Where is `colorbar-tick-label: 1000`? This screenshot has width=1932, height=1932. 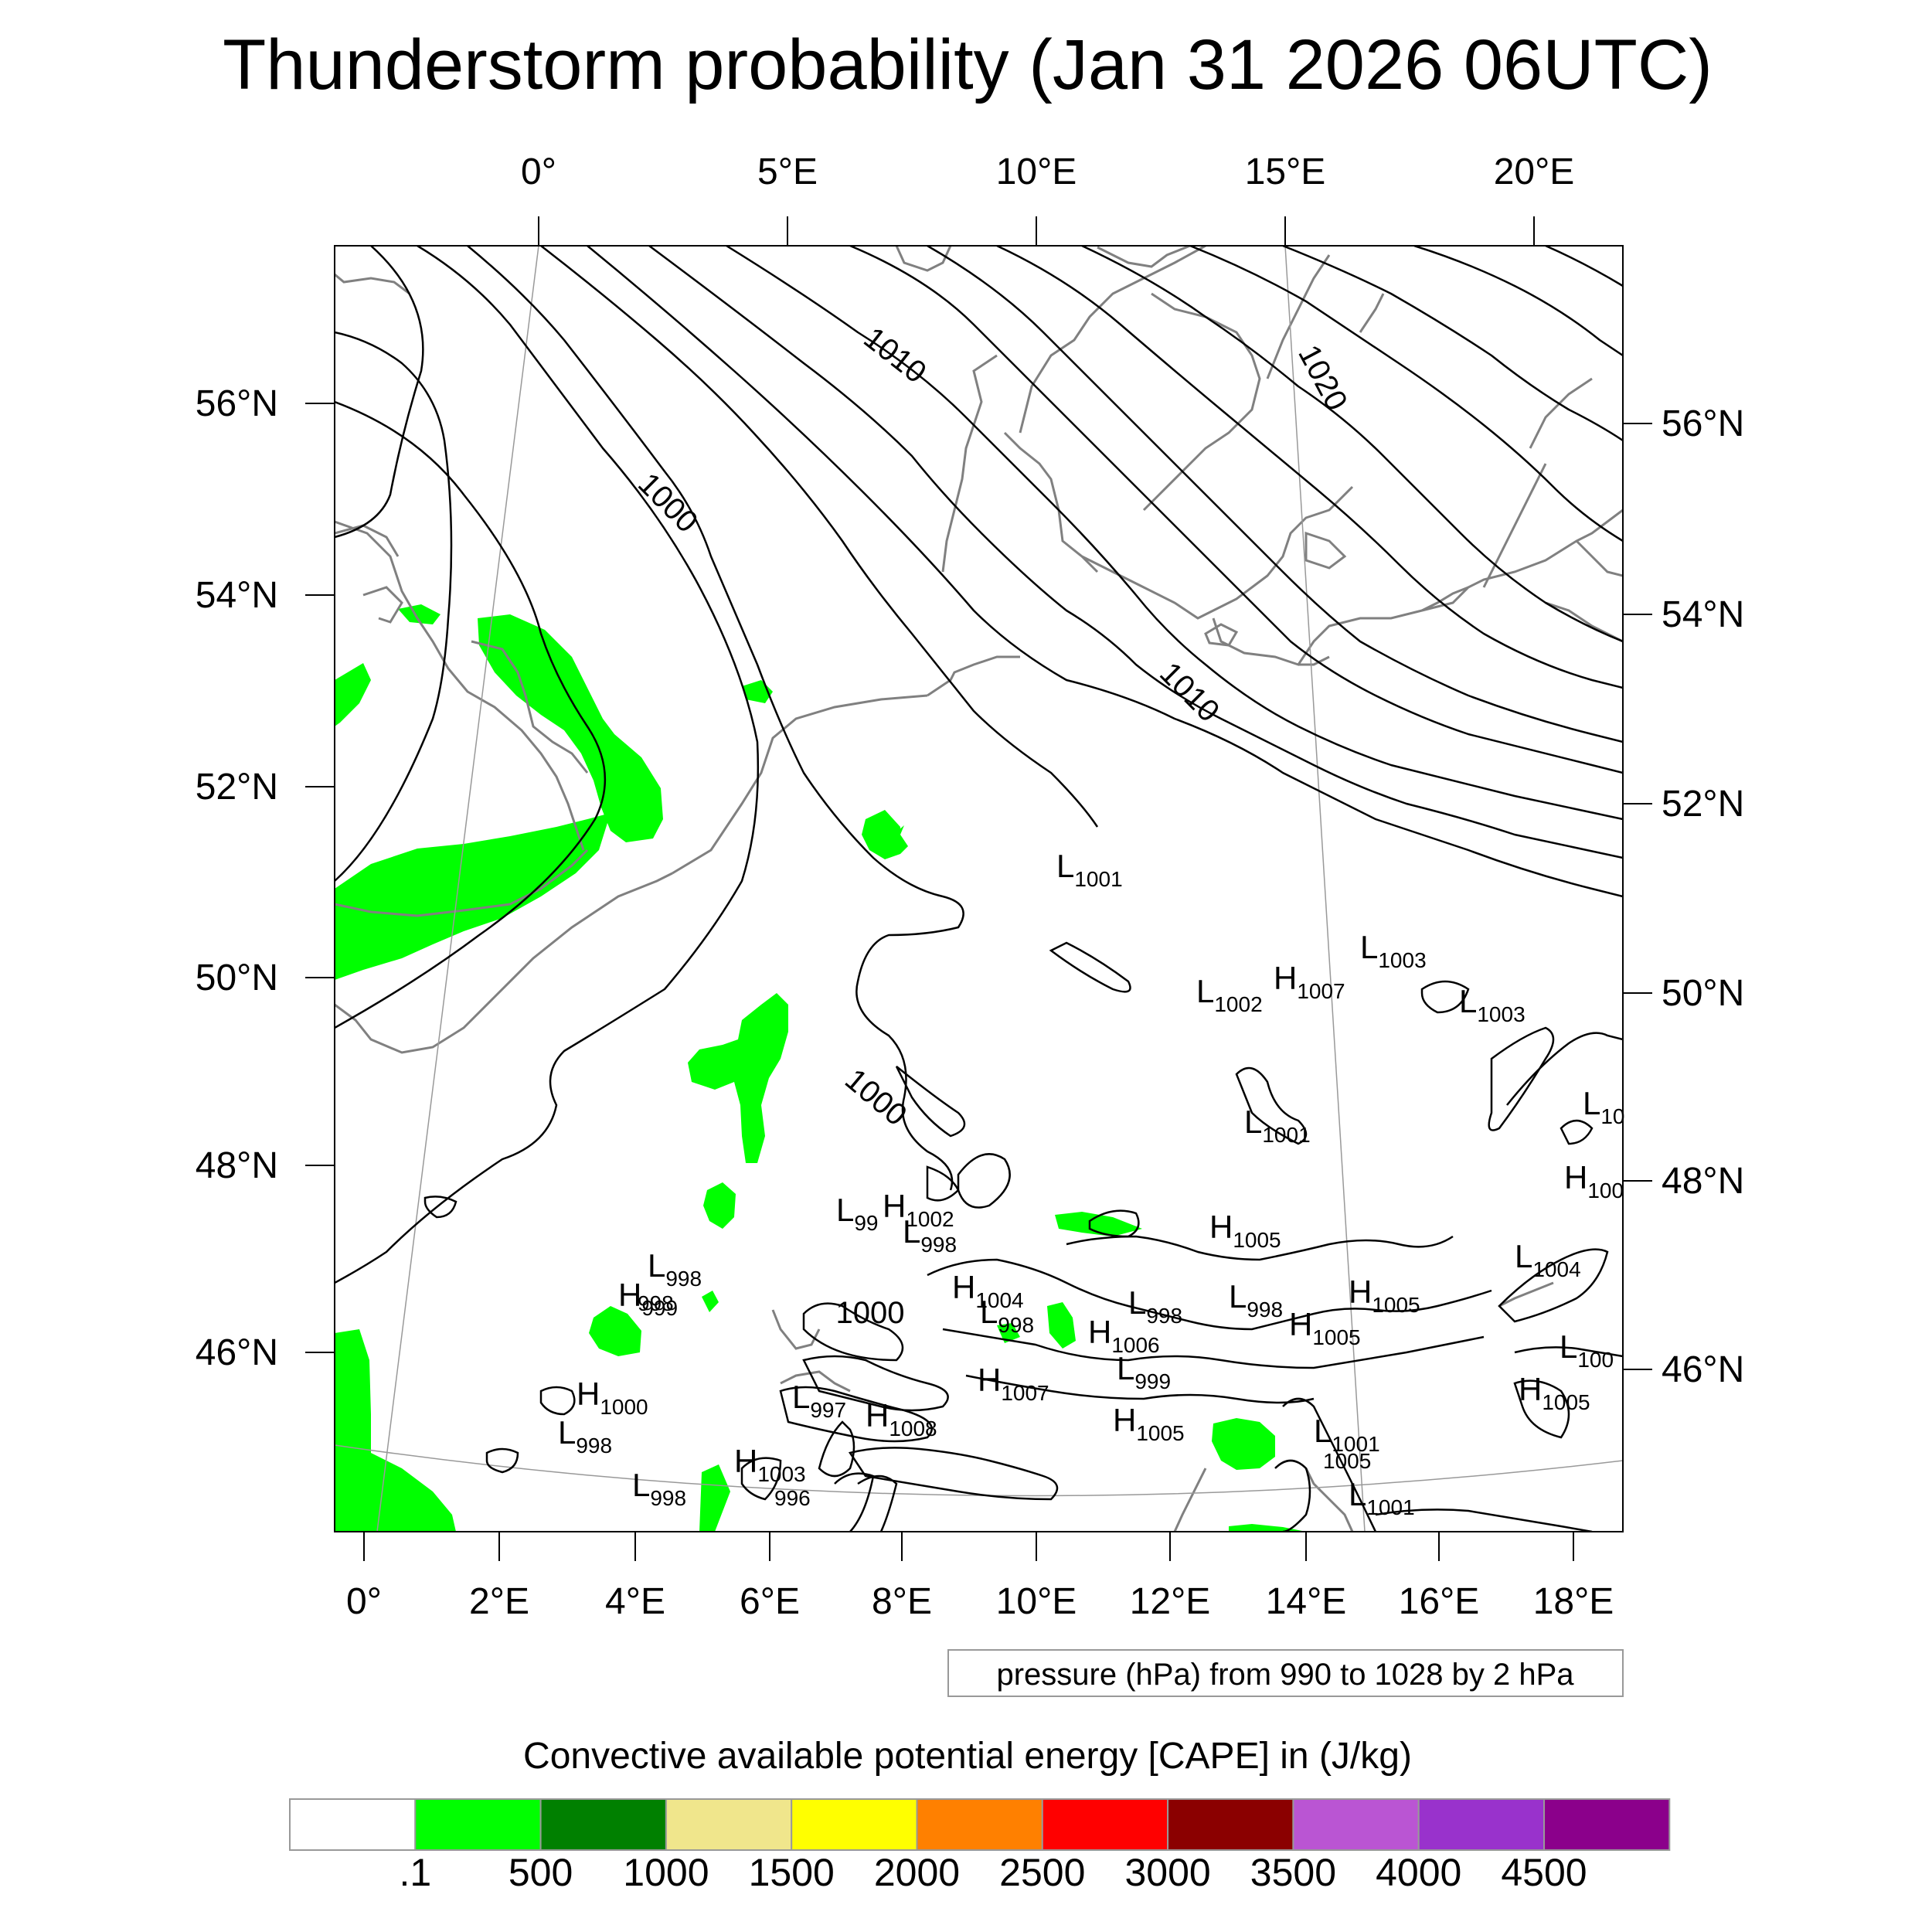
colorbar-tick-label: 1000 is located at coordinates (666, 1872).